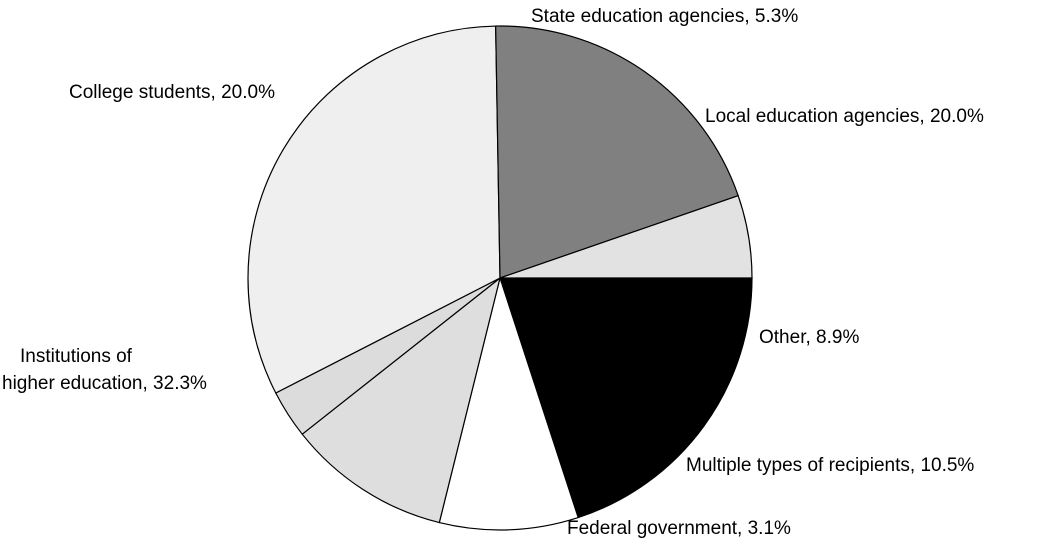 The image size is (1043, 548). What do you see at coordinates (401, 400) in the screenshot?
I see `slice-multiple-types-of-recipients` at bounding box center [401, 400].